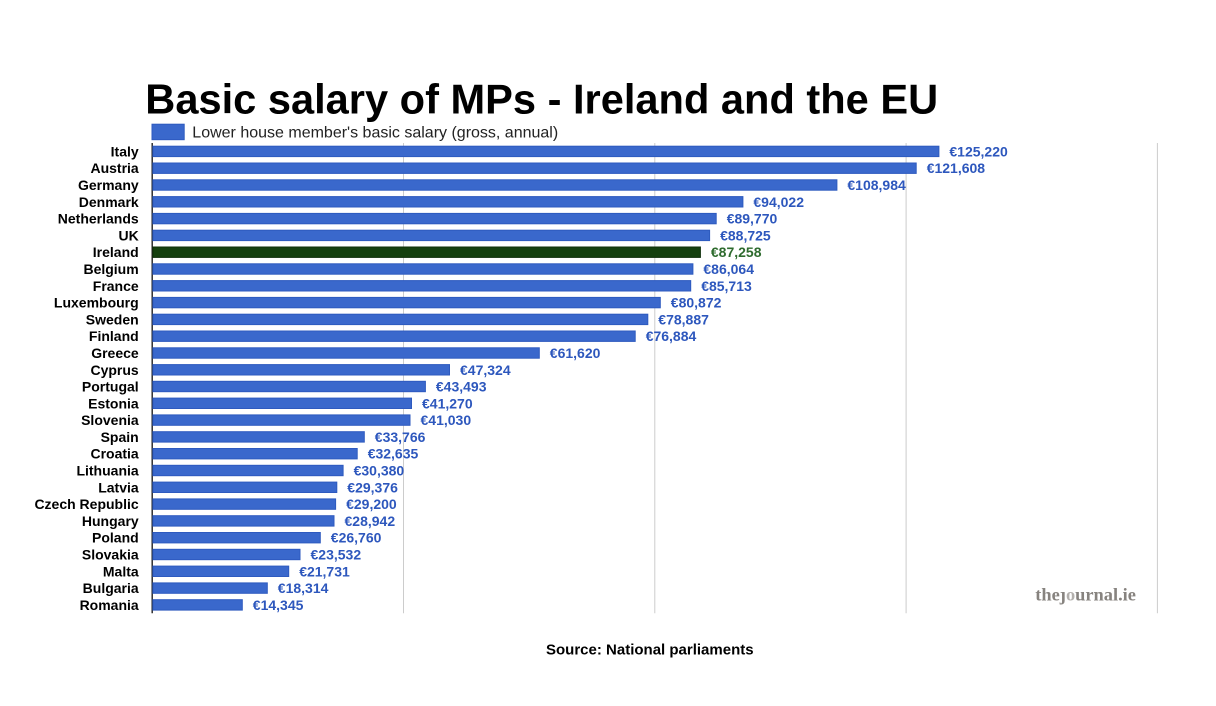  What do you see at coordinates (86, 504) in the screenshot?
I see `svg-text: Czech Republic` at bounding box center [86, 504].